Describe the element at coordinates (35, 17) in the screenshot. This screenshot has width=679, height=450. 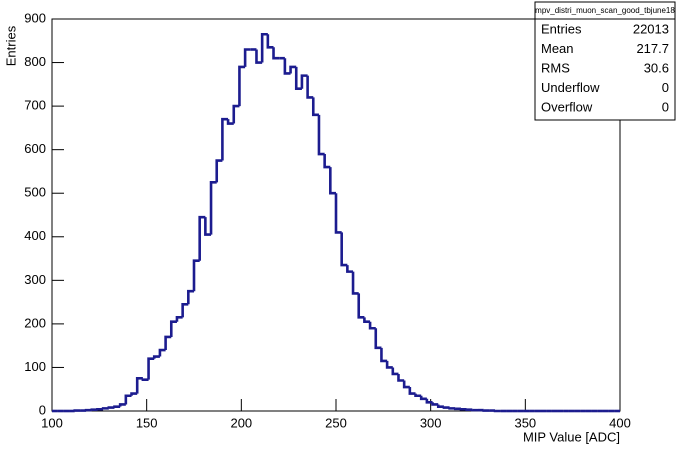
I see `y-tick-label: 900` at that location.